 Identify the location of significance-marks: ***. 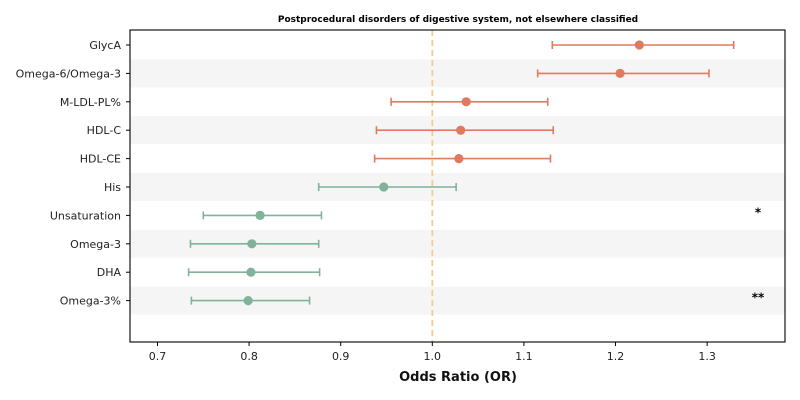
(758, 254).